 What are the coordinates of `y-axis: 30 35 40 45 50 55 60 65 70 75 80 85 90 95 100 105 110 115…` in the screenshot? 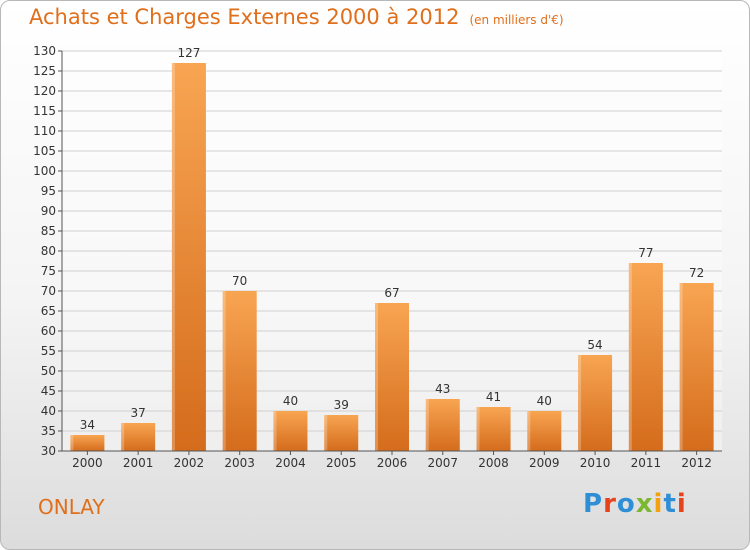 It's located at (48, 251).